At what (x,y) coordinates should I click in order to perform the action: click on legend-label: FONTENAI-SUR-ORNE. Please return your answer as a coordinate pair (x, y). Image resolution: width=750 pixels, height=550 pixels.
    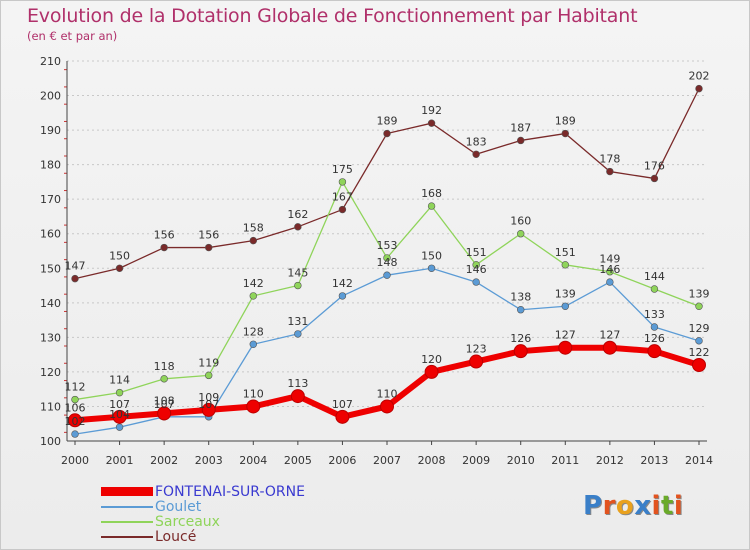
    Looking at the image, I should click on (230, 491).